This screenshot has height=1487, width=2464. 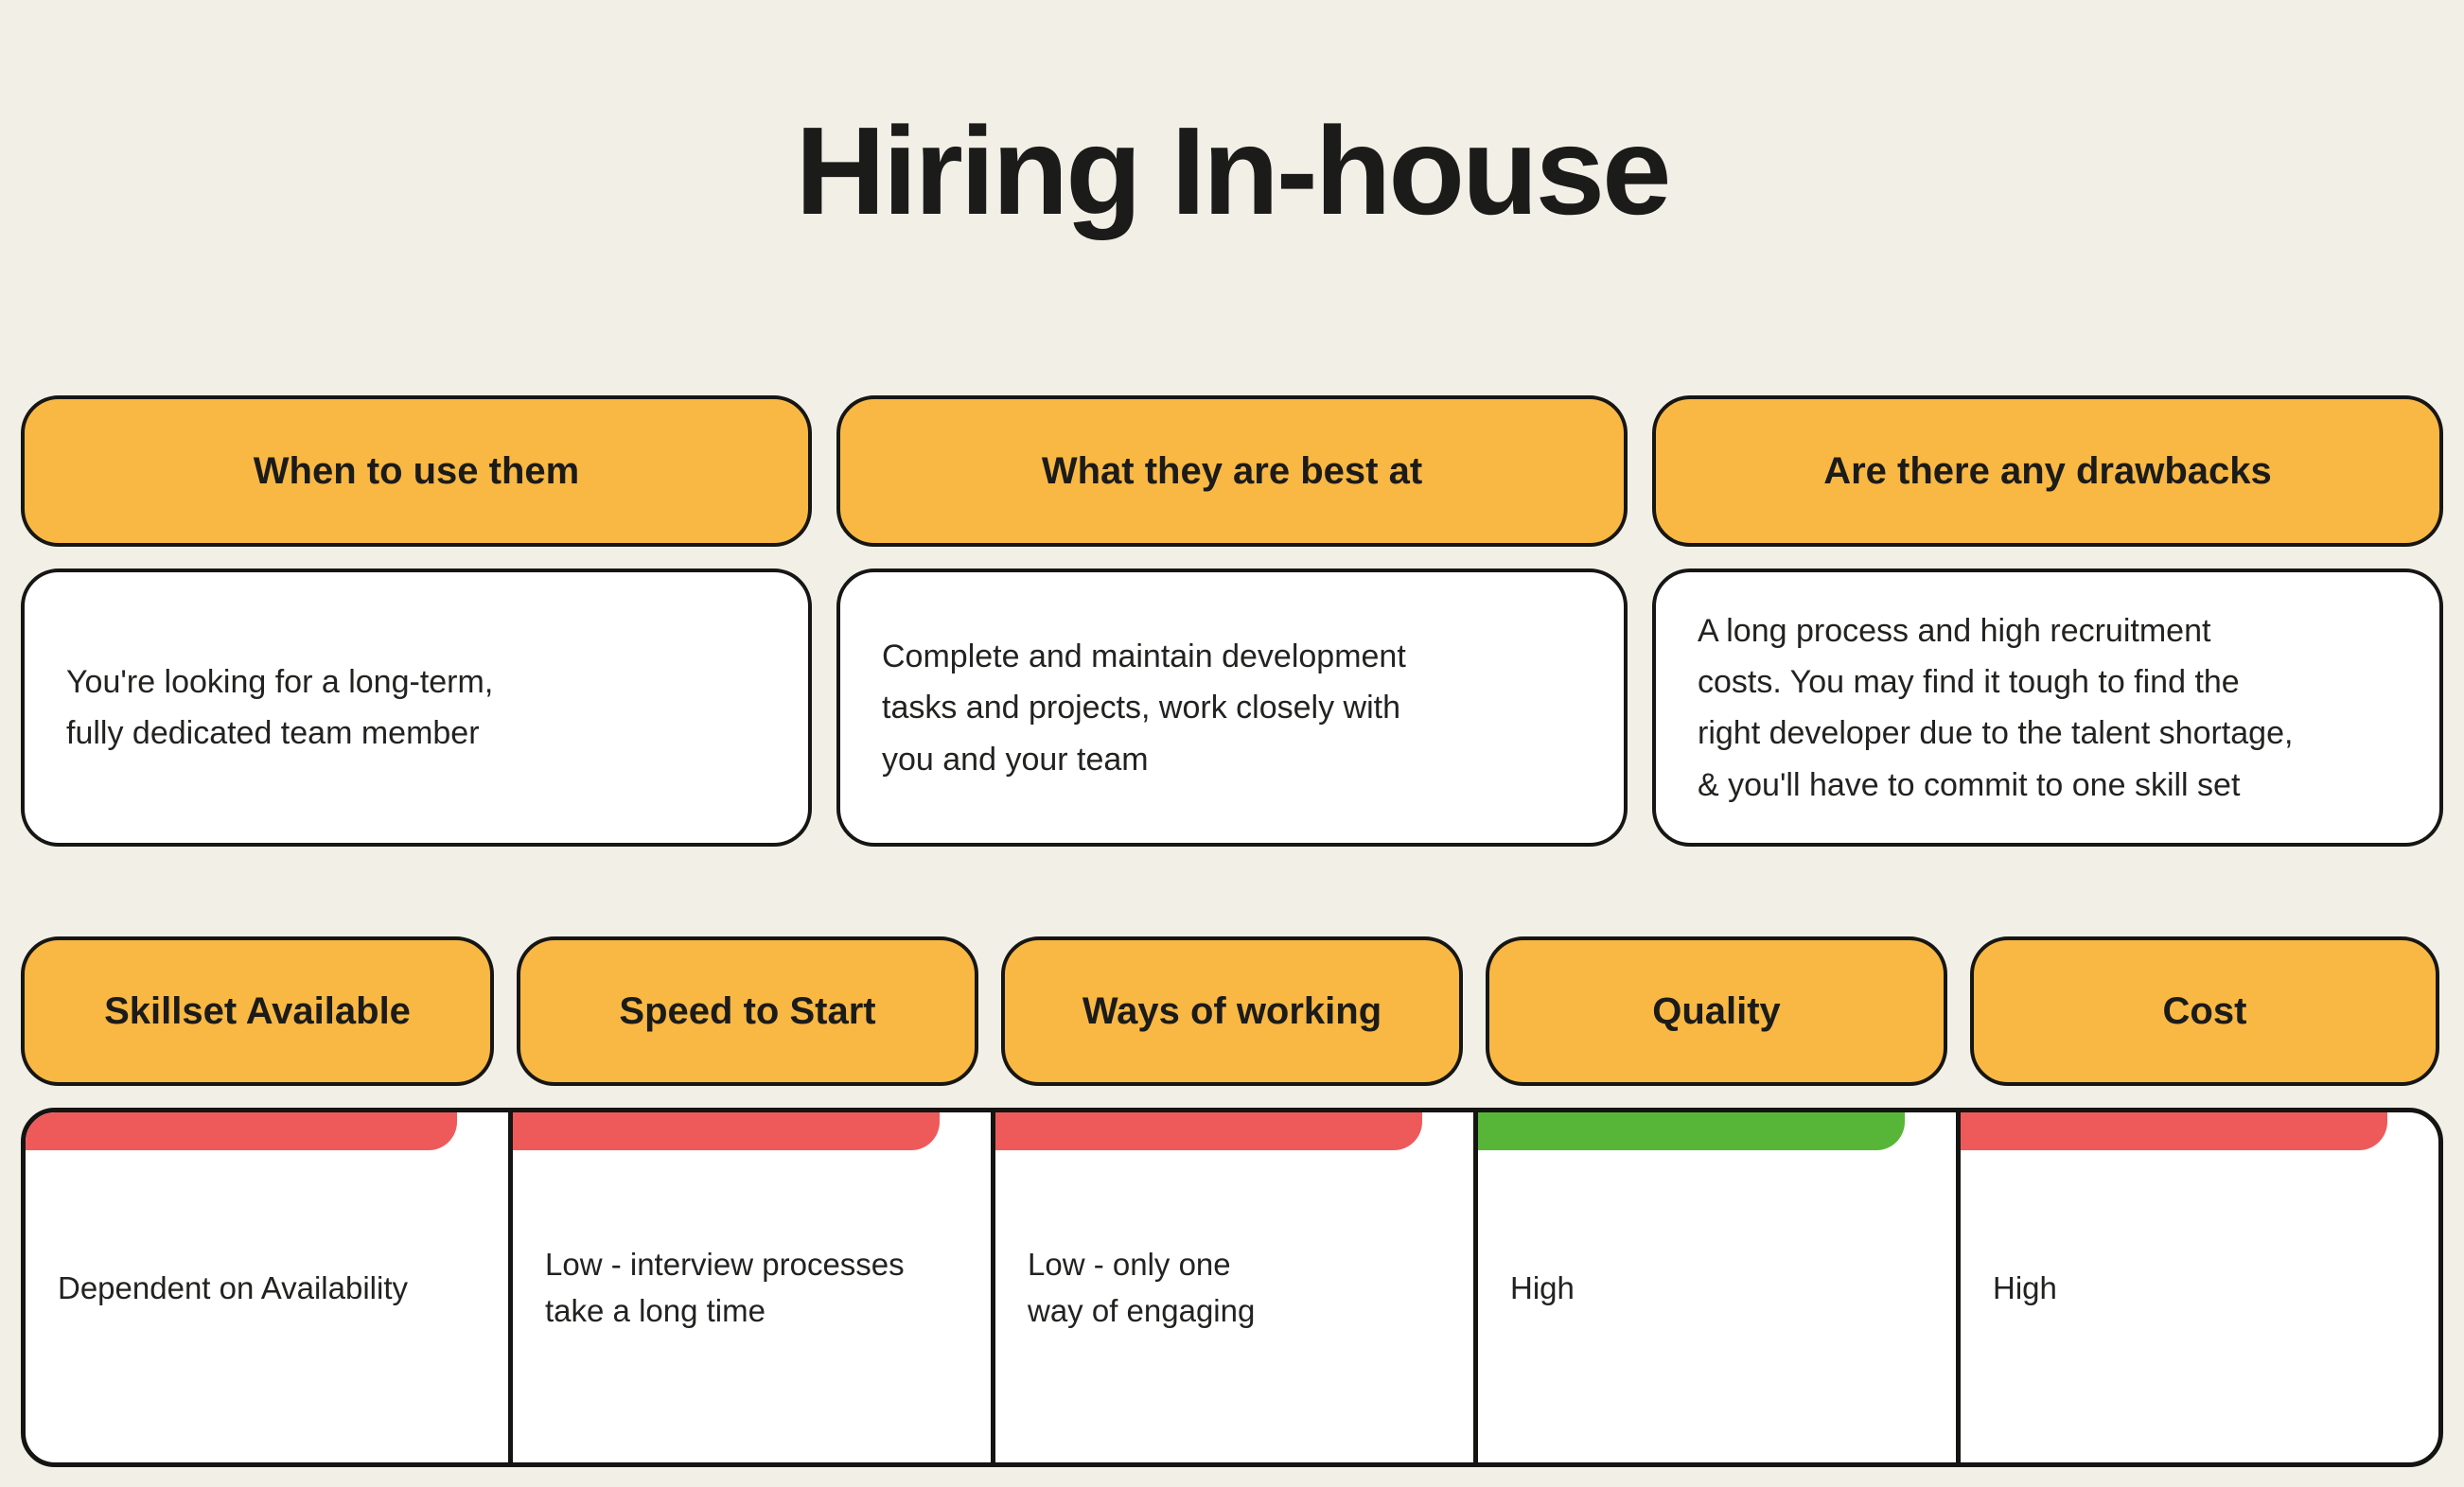 I want to click on status-bar-ways-of-working, so click(x=1208, y=1131).